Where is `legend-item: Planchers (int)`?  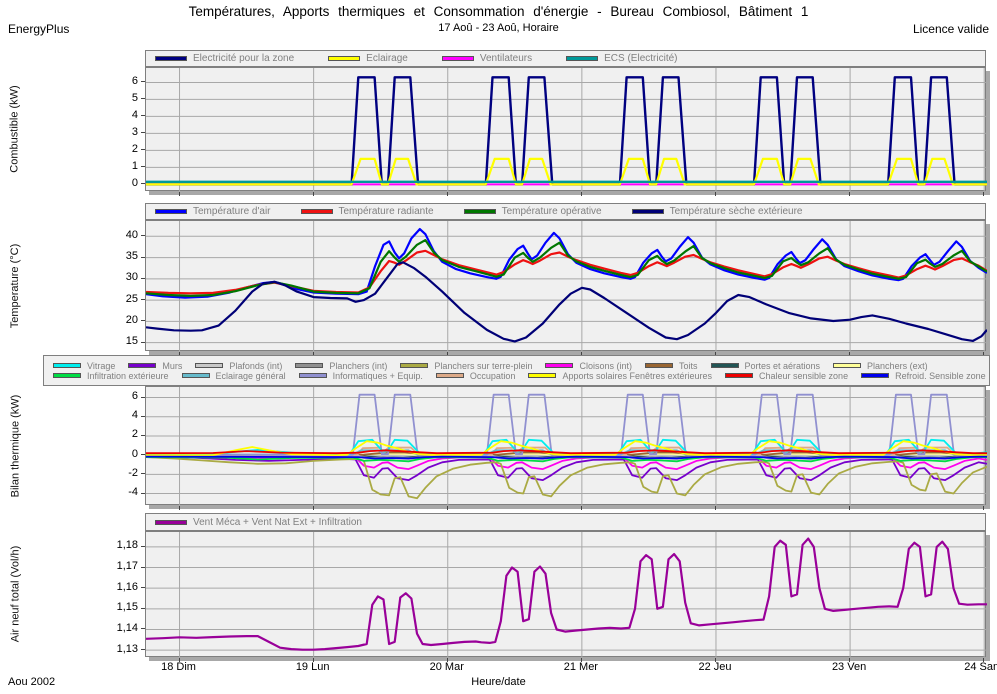
legend-item: Planchers (int) is located at coordinates (341, 366).